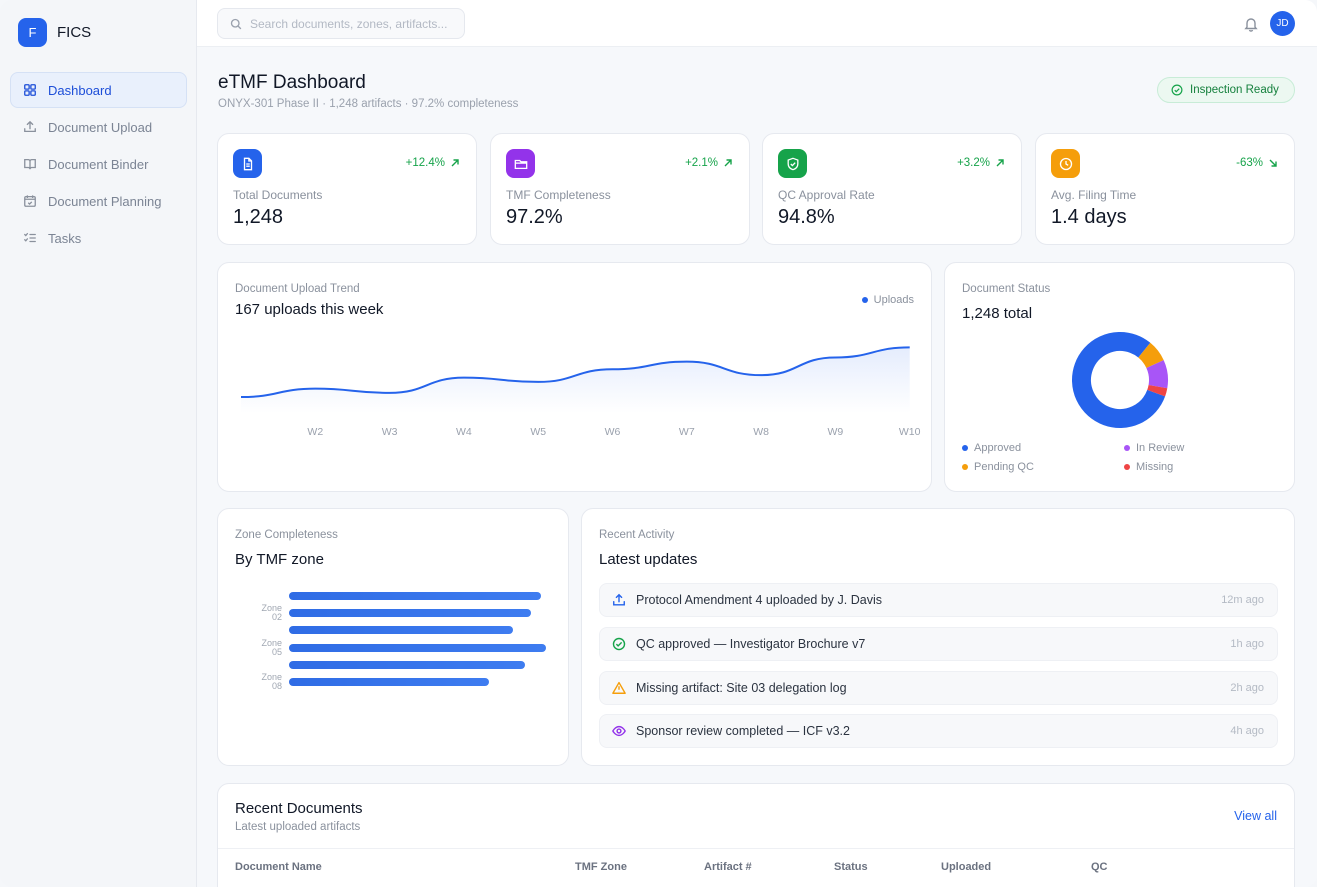  What do you see at coordinates (271, 681) in the screenshot?
I see `zone-label: Zone 08` at bounding box center [271, 681].